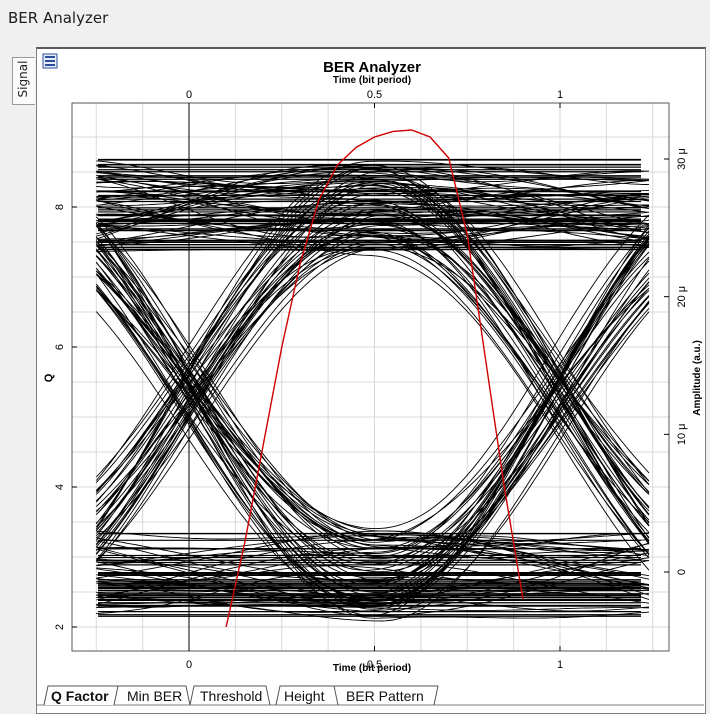 The width and height of the screenshot is (710, 714). Describe the element at coordinates (560, 665) in the screenshot. I see `x-bottom-tick-label: 1` at that location.